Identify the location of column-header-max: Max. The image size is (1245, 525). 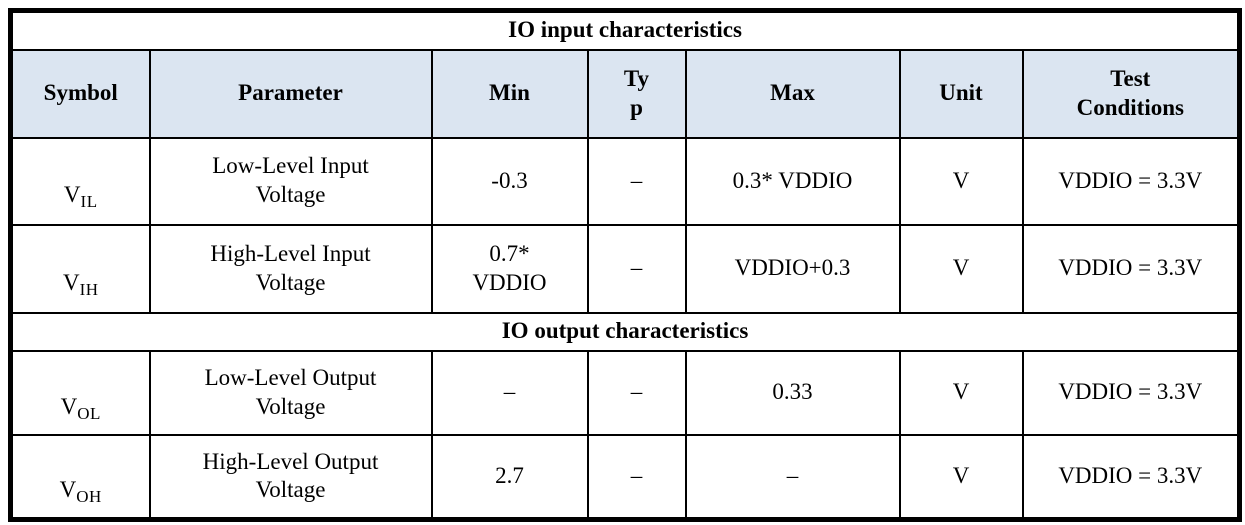
(792, 93).